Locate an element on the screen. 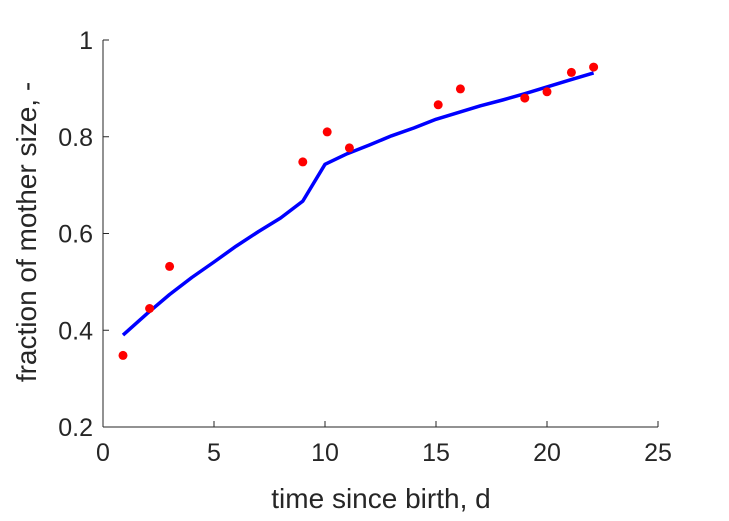 The height and width of the screenshot is (521, 729). y-axis-label: fraction of mother size, - is located at coordinates (26, 232).